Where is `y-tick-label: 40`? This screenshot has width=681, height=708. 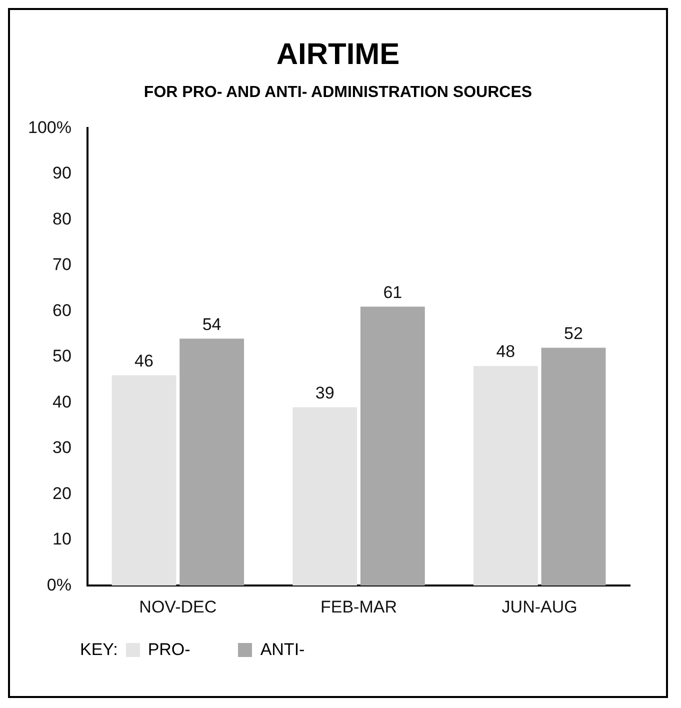 y-tick-label: 40 is located at coordinates (62, 402).